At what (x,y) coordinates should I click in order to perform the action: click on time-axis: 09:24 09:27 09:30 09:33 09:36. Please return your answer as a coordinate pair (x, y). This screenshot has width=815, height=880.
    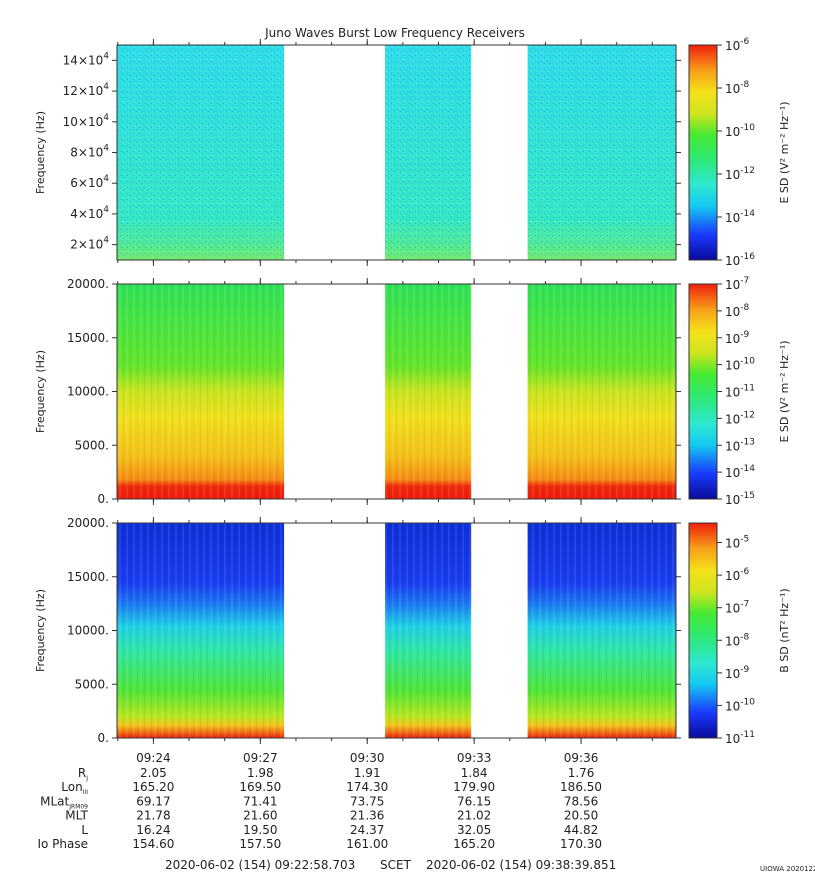
    Looking at the image, I should click on (367, 758).